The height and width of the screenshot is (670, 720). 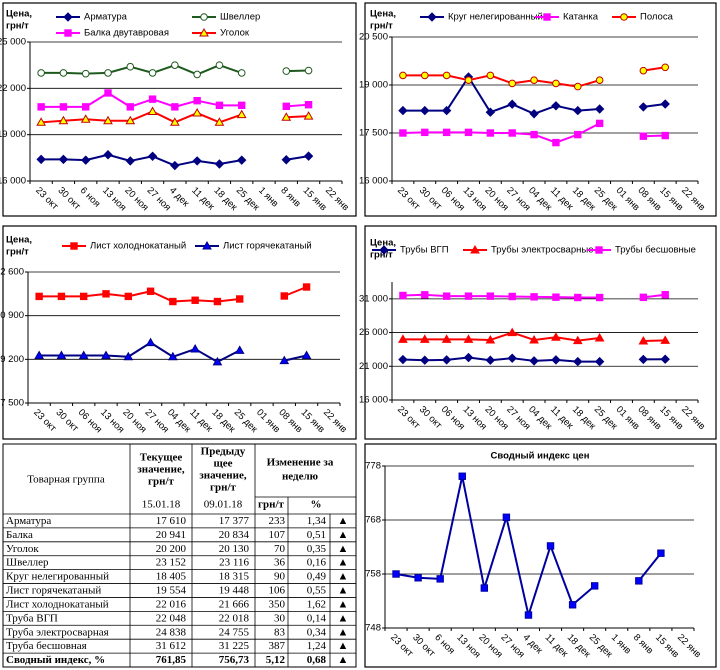 What do you see at coordinates (13, 42) in the screenshot?
I see `y-tick-label: 25 000` at bounding box center [13, 42].